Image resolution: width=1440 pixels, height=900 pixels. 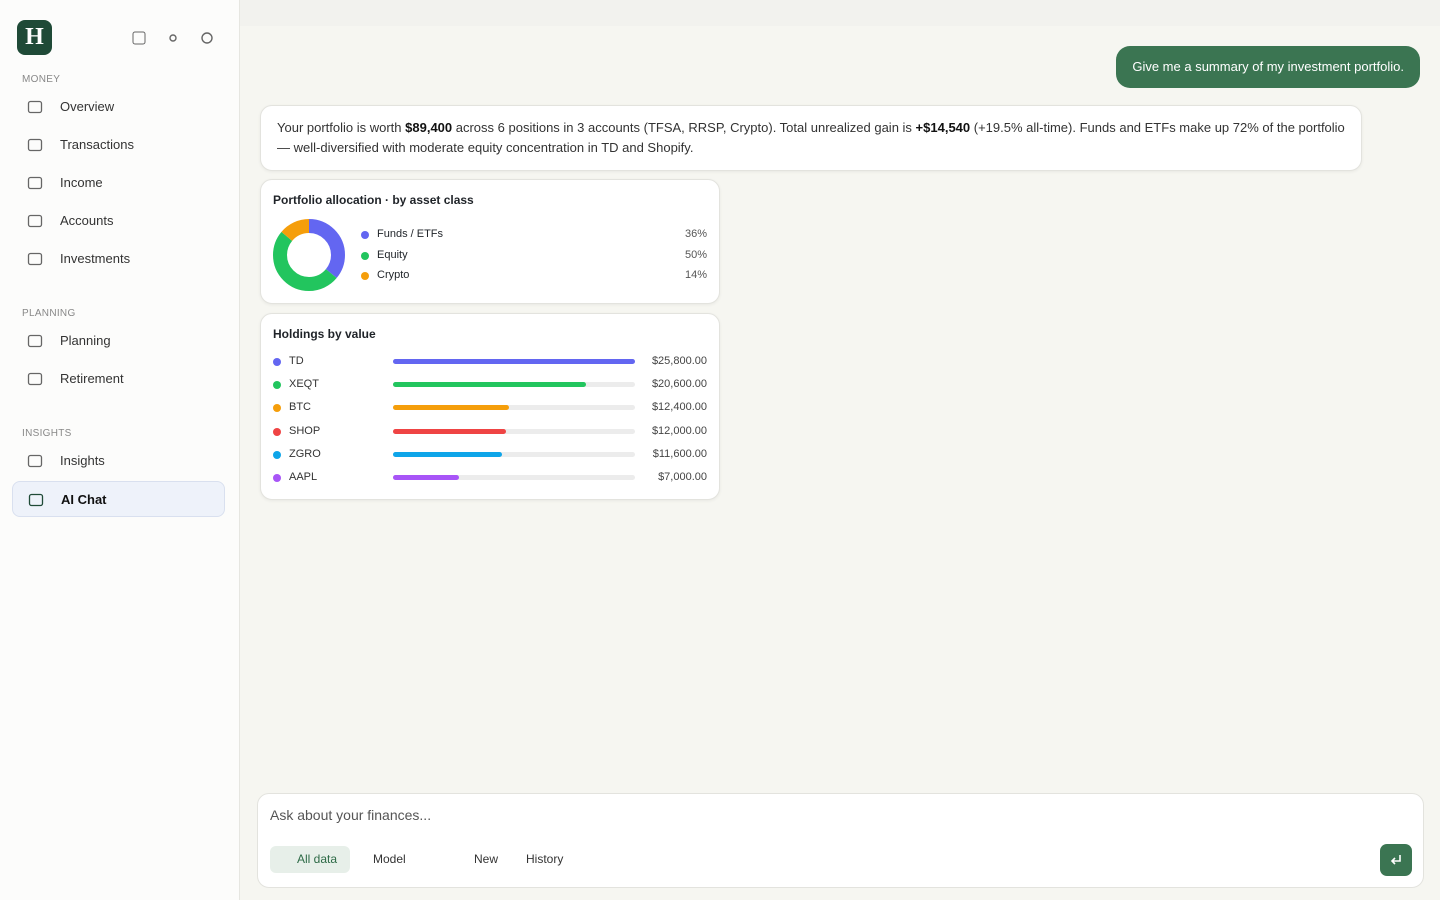 I want to click on composer-button: All data, so click(x=310, y=859).